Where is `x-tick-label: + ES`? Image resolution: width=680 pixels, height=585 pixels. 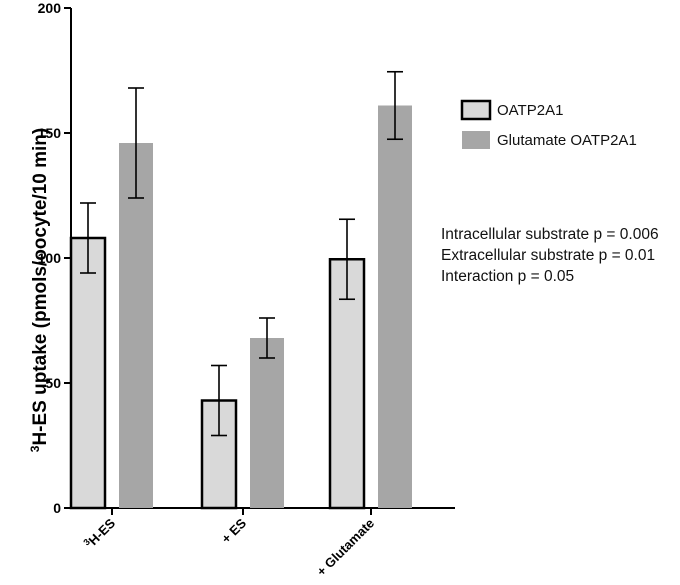 x-tick-label: + ES is located at coordinates (233, 530).